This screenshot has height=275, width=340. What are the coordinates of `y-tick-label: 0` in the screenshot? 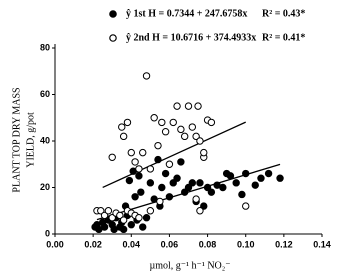 It's located at (47, 233).